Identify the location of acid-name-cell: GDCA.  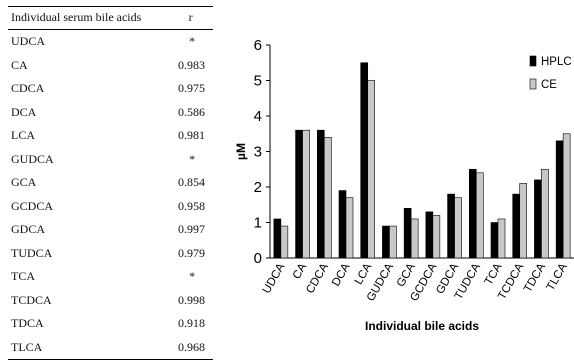
(28, 229).